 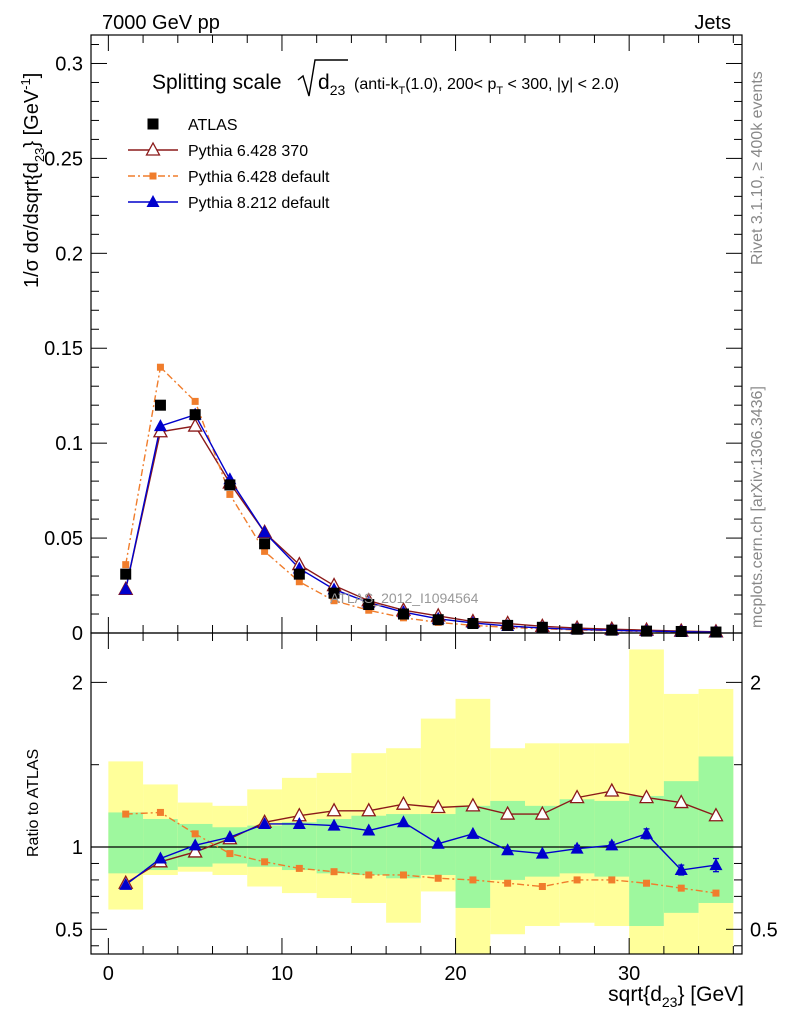 I want to click on main-y-tick-label: 0.15, so click(x=63, y=349).